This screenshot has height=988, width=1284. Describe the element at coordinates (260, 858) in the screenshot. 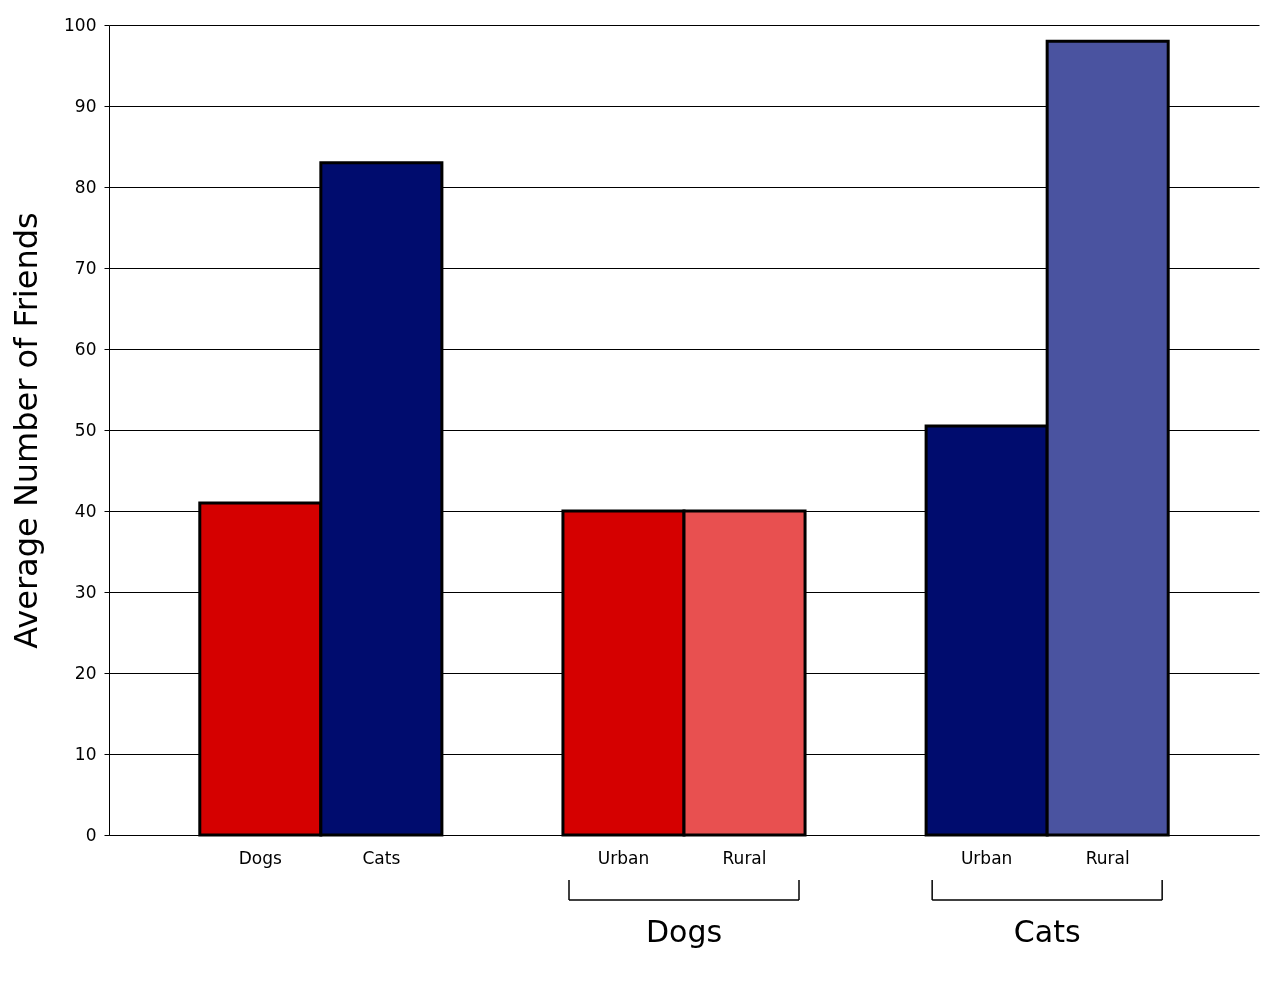

I see `x-tick-label: Dogs` at that location.